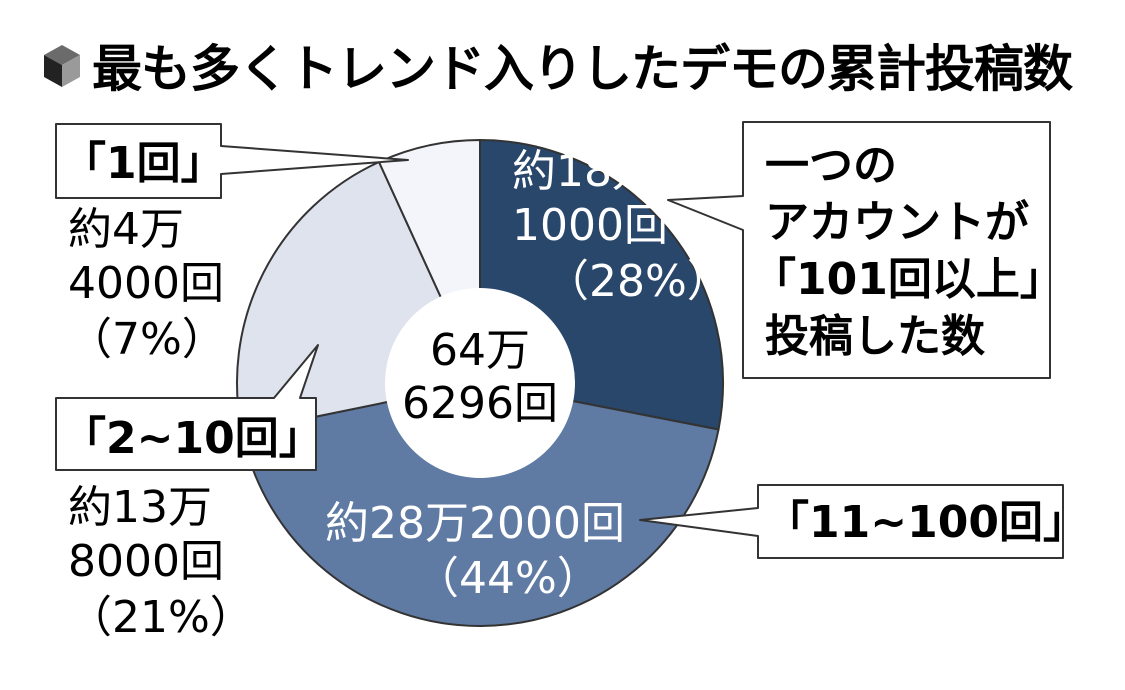  What do you see at coordinates (584, 171) in the screenshot?
I see `label-101plus-line-1: 約18万` at bounding box center [584, 171].